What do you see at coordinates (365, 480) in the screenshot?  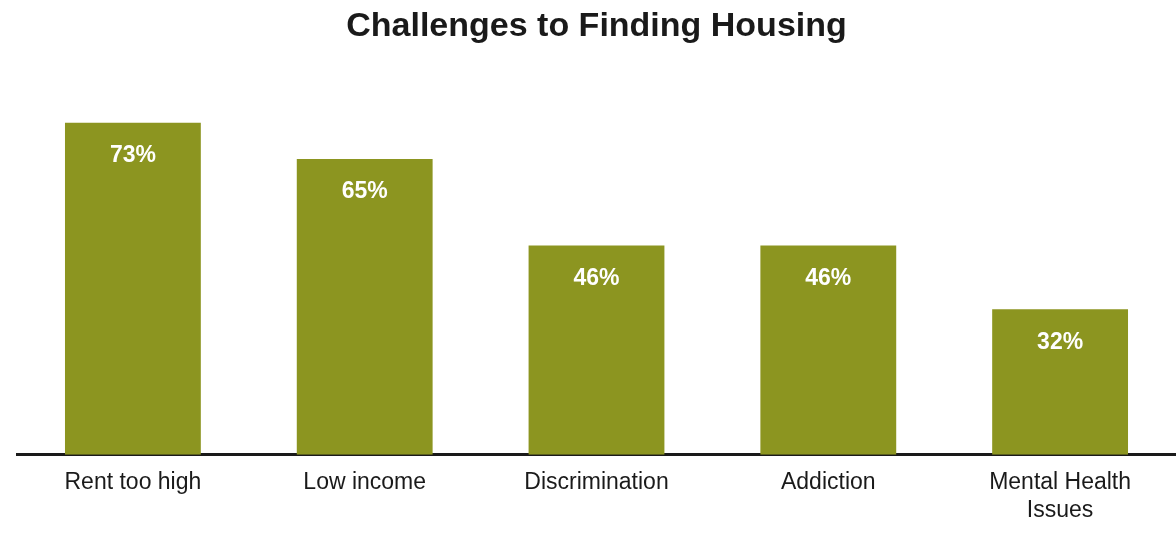 I see `x-tick-label: Low income` at bounding box center [365, 480].